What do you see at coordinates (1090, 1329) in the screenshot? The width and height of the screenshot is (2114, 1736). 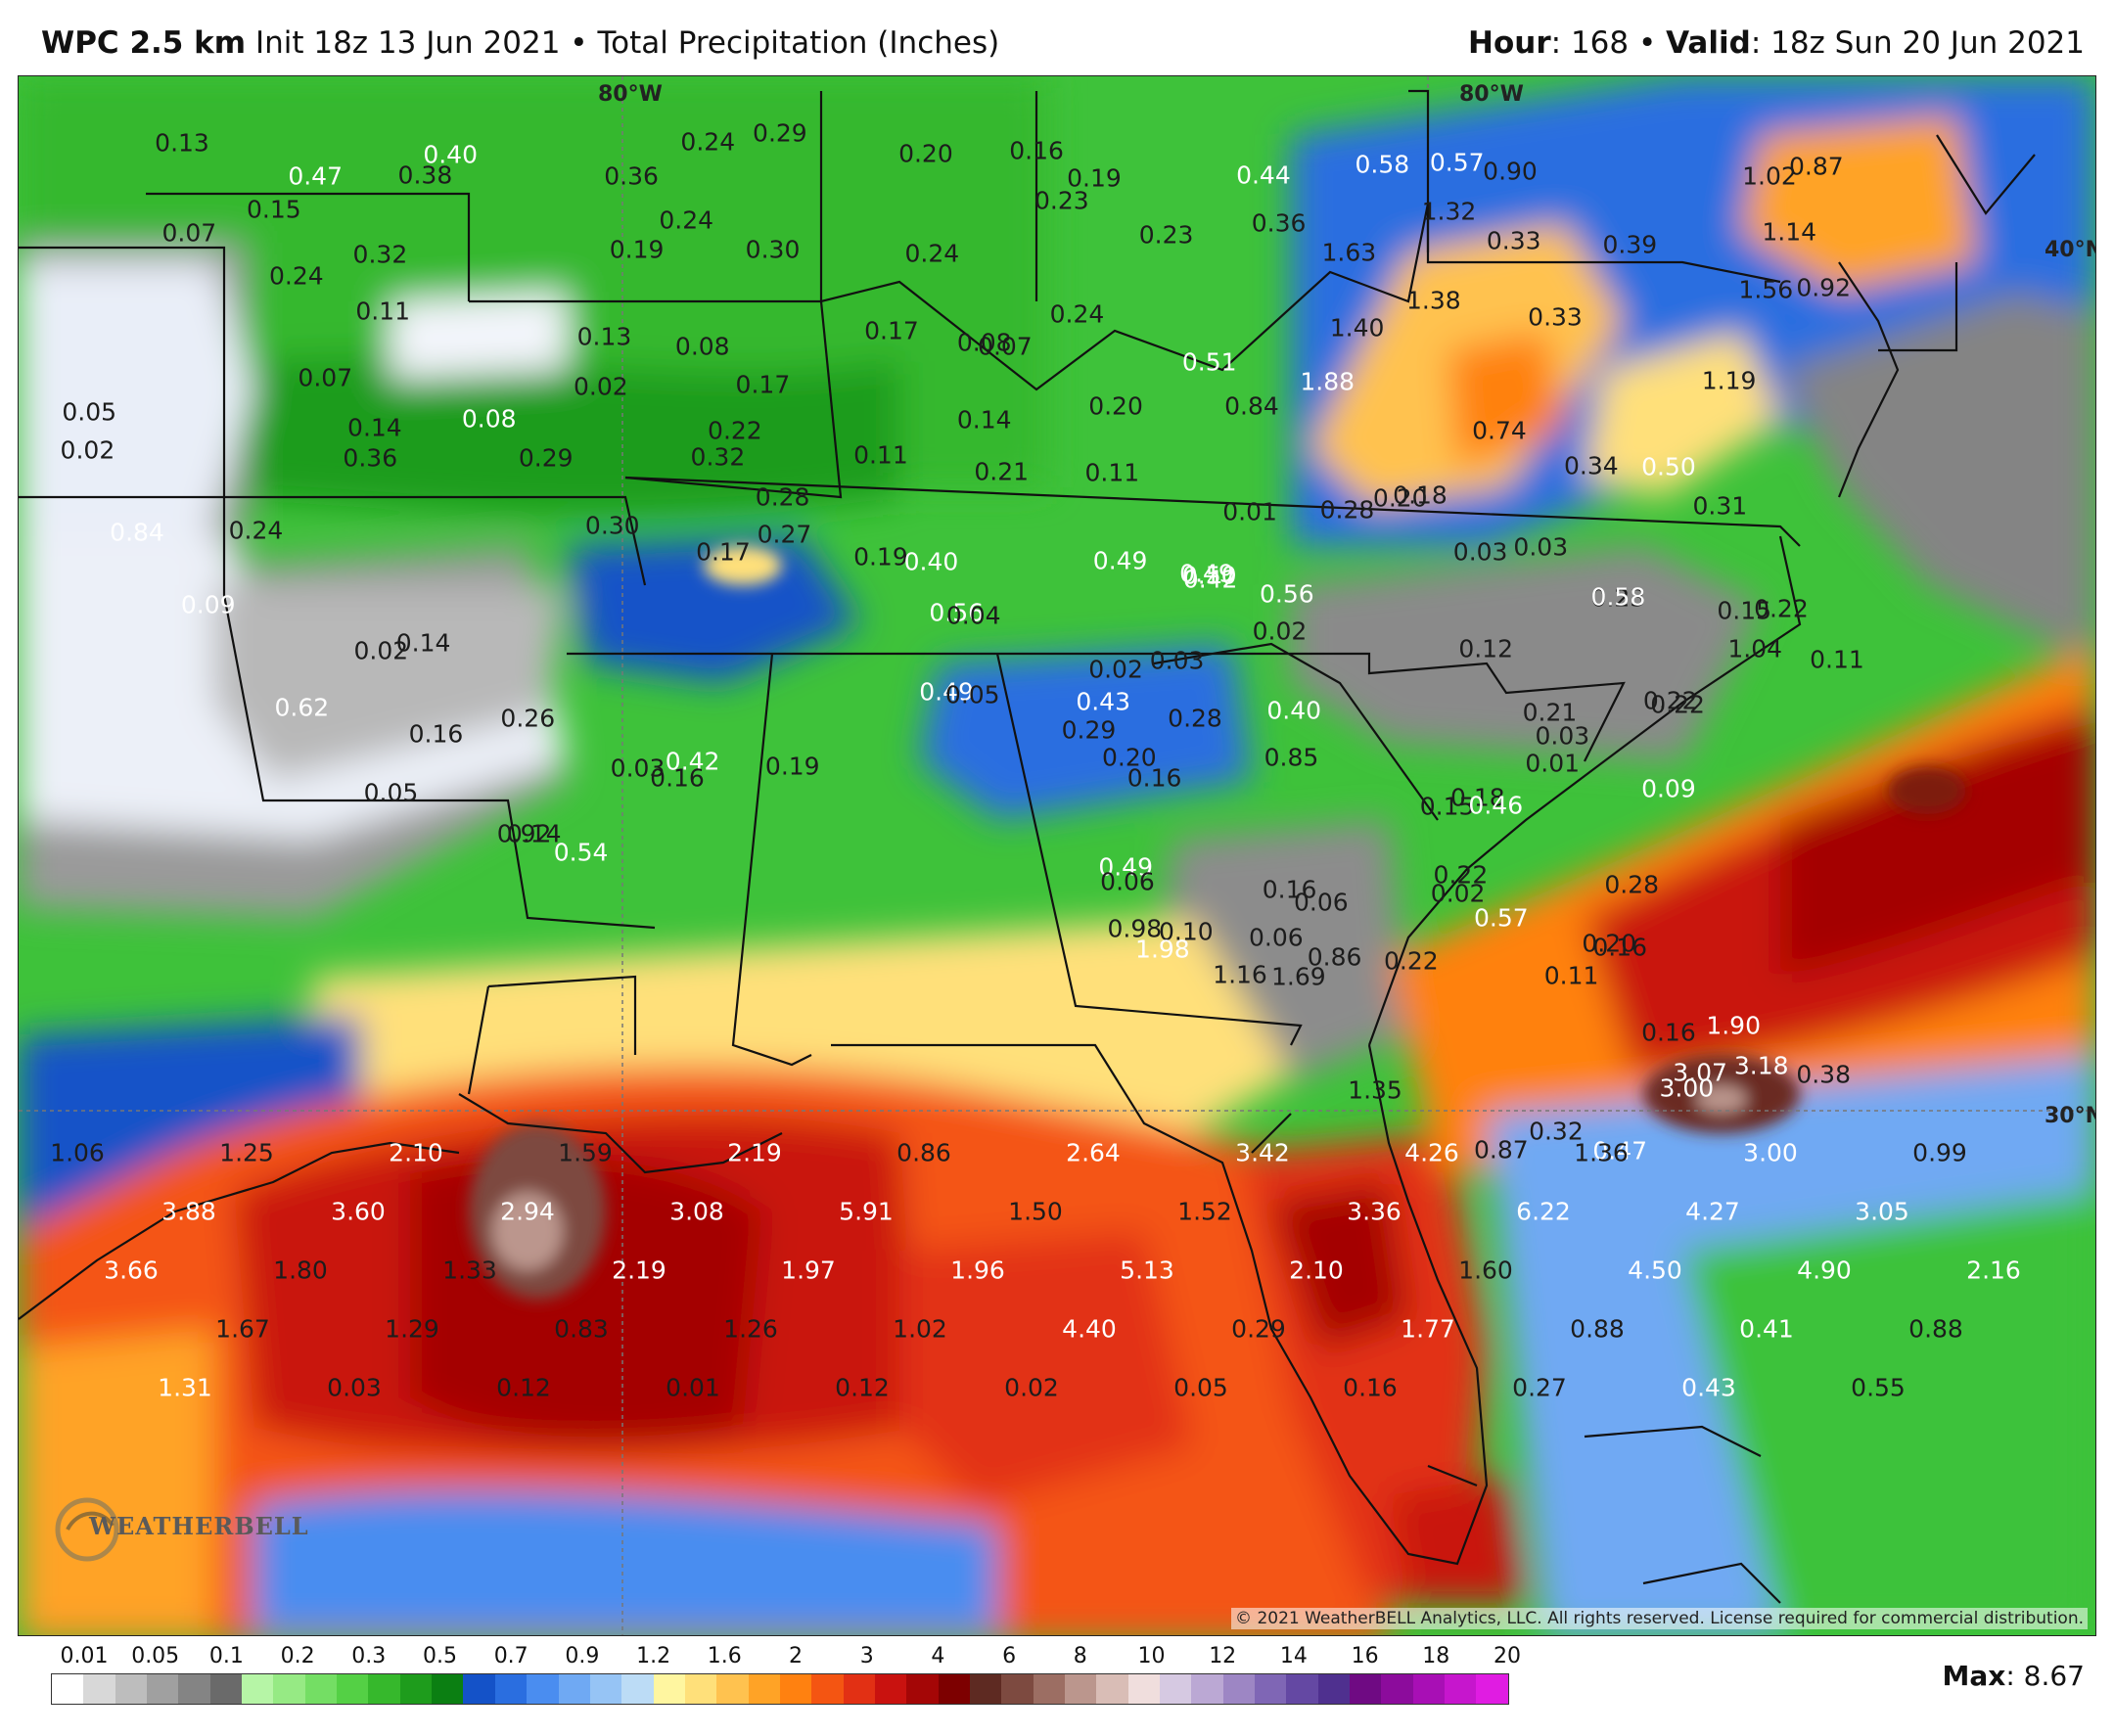 I see `precip-value-label: 4.40` at bounding box center [1090, 1329].